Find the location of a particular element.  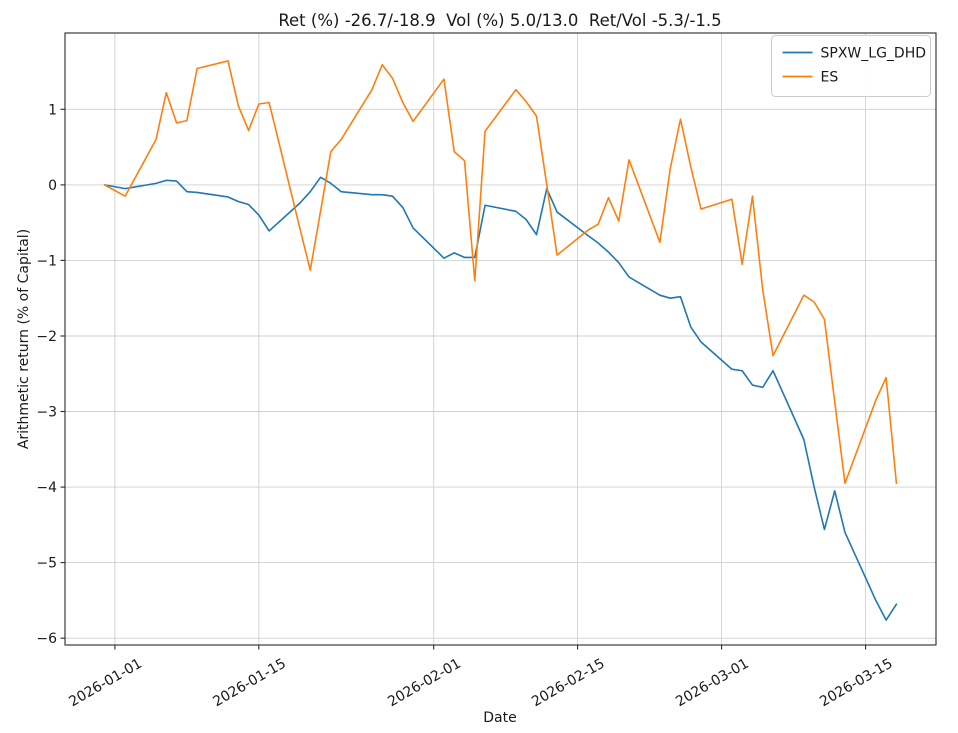

y-tick-label: 1 is located at coordinates (52, 110).